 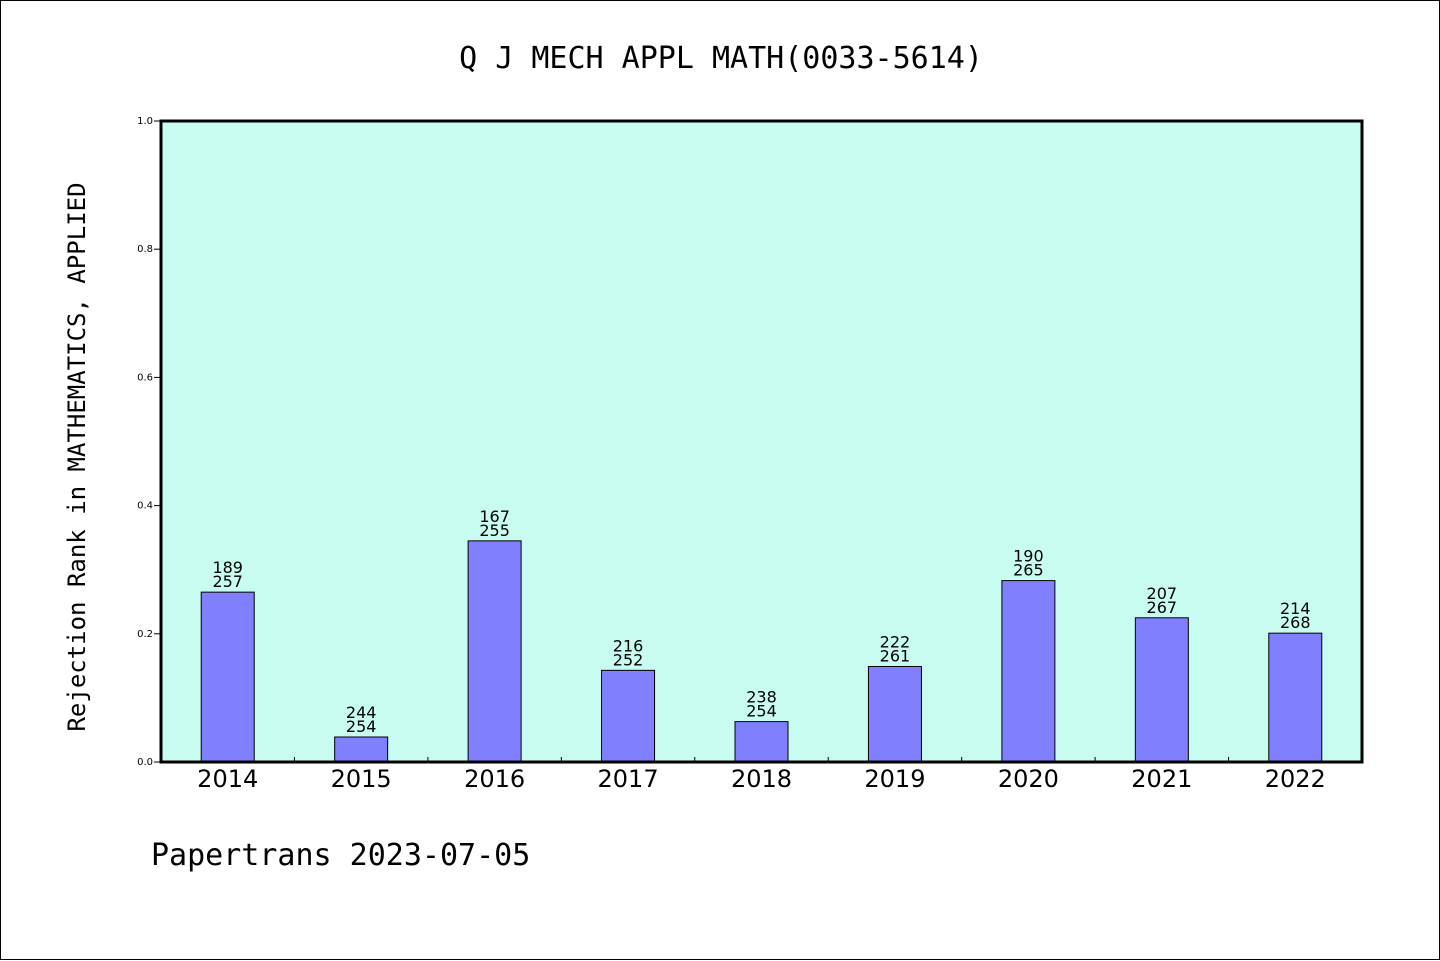 What do you see at coordinates (145, 506) in the screenshot?
I see `y-tick-label: 0.4` at bounding box center [145, 506].